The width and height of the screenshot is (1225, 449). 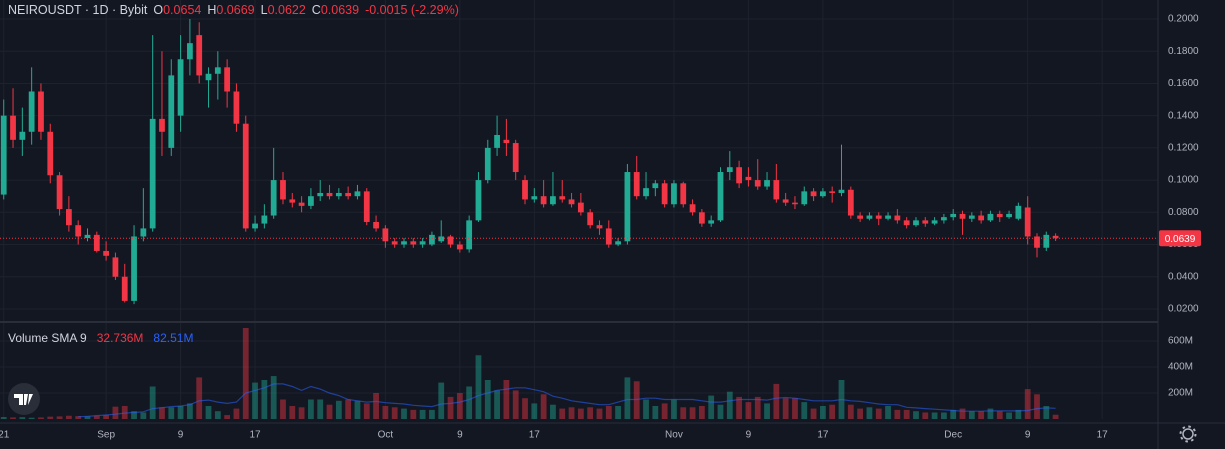 What do you see at coordinates (412, 10) in the screenshot?
I see `change: -0.0015 (-2.29%)` at bounding box center [412, 10].